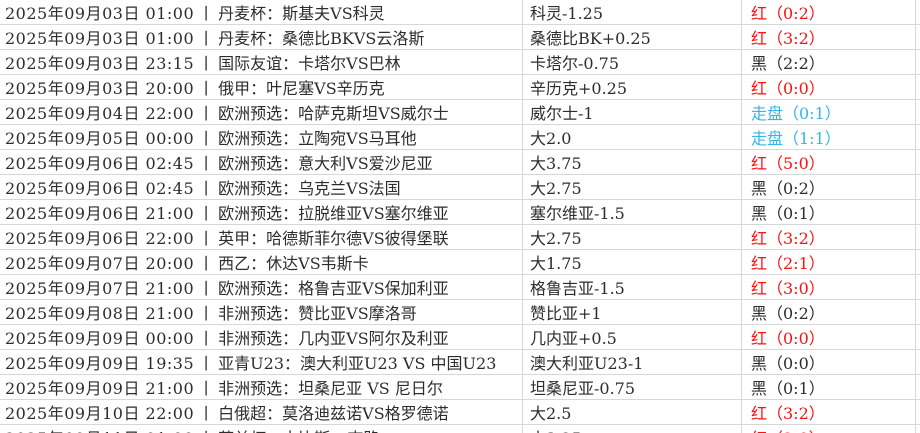  Describe the element at coordinates (556, 188) in the screenshot. I see `handicap-value: 大2.75` at that location.